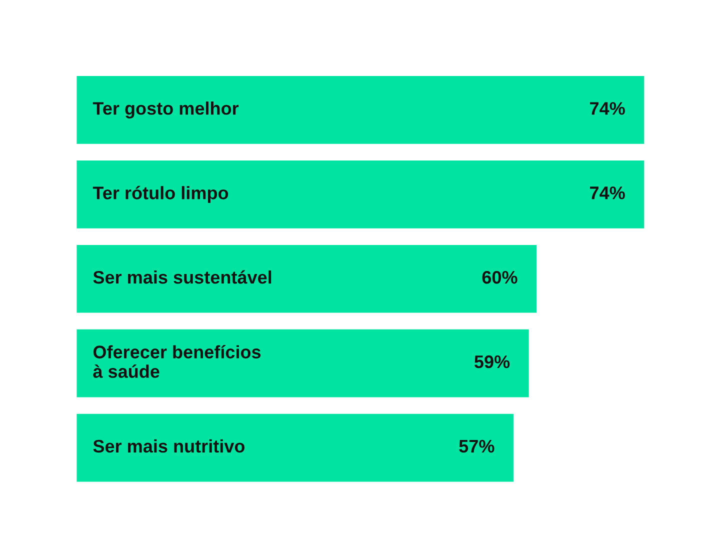 The height and width of the screenshot is (560, 720). Describe the element at coordinates (169, 446) in the screenshot. I see `y-tick-label: Ser mais nutritivo` at that location.